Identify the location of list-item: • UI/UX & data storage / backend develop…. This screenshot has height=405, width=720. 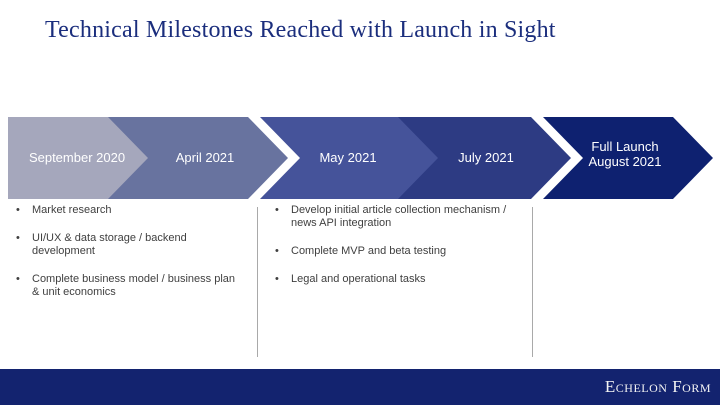
(129, 245).